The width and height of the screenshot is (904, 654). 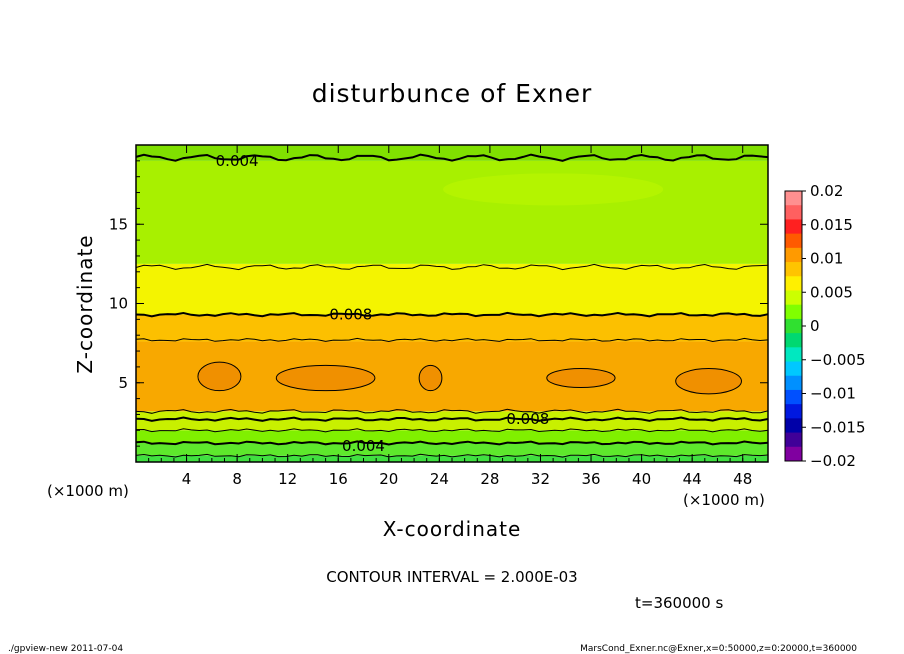 I want to click on chart-title: disturbunce of Exner, so click(x=452, y=93).